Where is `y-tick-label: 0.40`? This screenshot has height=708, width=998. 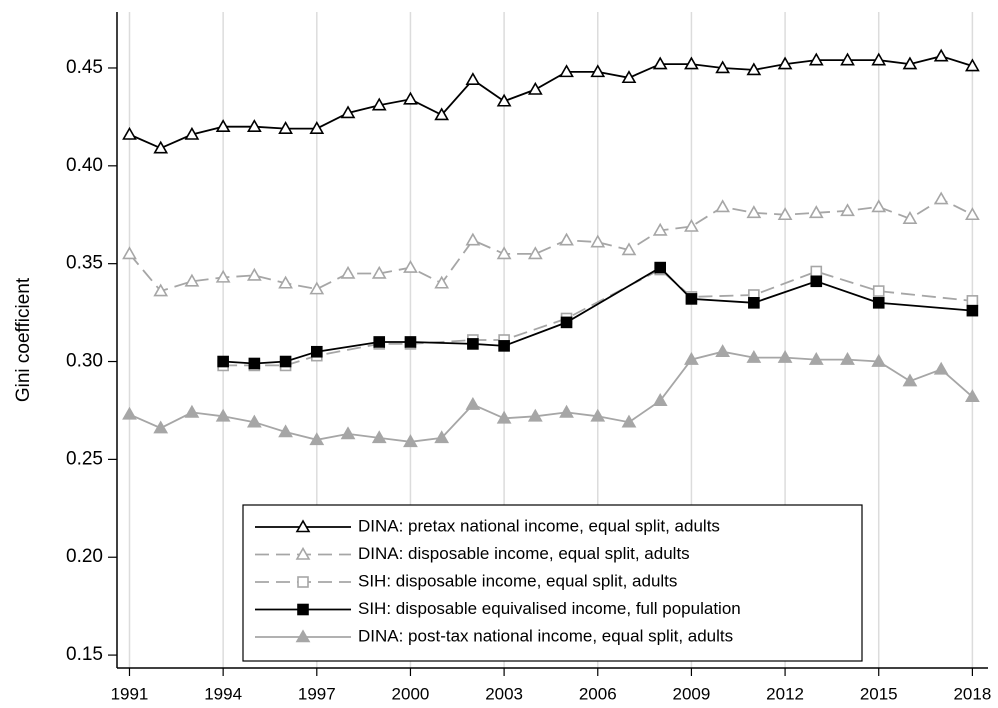 y-tick-label: 0.40 is located at coordinates (84, 165).